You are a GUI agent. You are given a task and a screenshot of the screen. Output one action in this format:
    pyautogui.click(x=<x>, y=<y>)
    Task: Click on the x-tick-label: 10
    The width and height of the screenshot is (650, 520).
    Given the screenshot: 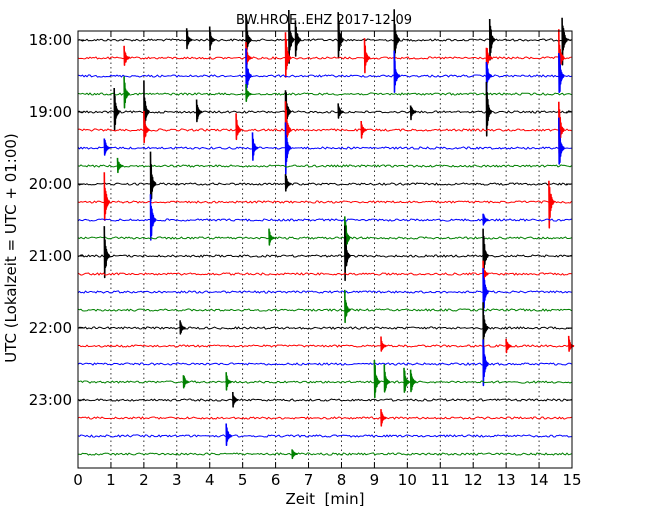 What is the action you would take?
    pyautogui.click(x=407, y=480)
    